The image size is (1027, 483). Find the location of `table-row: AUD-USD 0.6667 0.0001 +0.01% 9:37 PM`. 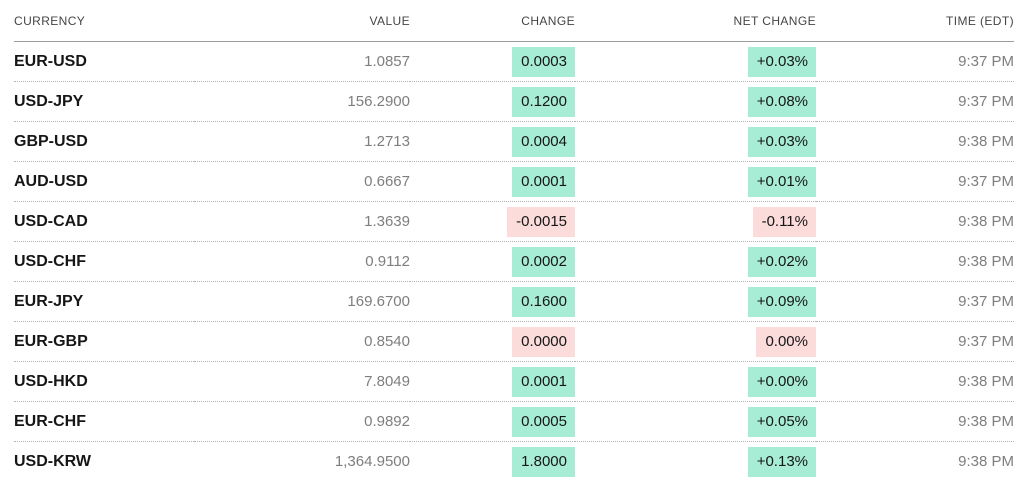

table-row: AUD-USD 0.6667 0.0001 +0.01% 9:37 PM is located at coordinates (514, 181).